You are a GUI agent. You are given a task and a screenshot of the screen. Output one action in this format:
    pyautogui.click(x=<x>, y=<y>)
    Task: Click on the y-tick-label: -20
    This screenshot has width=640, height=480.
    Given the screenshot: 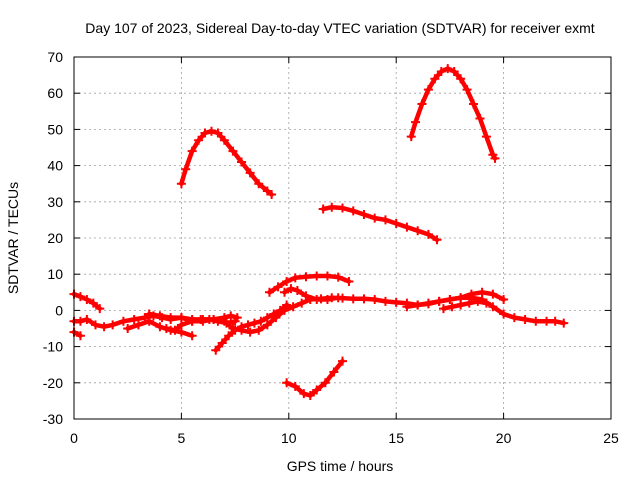 What is the action you would take?
    pyautogui.click(x=53, y=383)
    